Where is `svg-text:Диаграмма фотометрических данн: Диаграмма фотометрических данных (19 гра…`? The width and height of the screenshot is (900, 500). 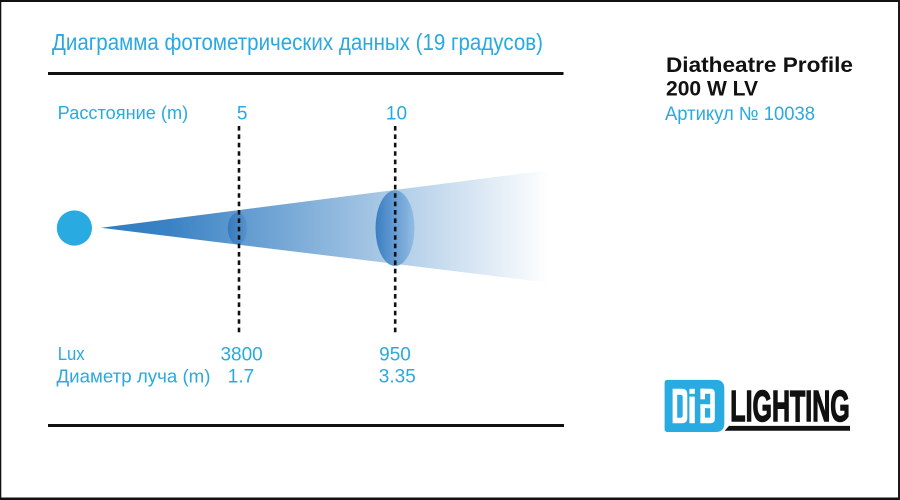 svg-text:Диаграмма фотометрических данн: Диаграмма фотометрических данных (19 гра… is located at coordinates (297, 42).